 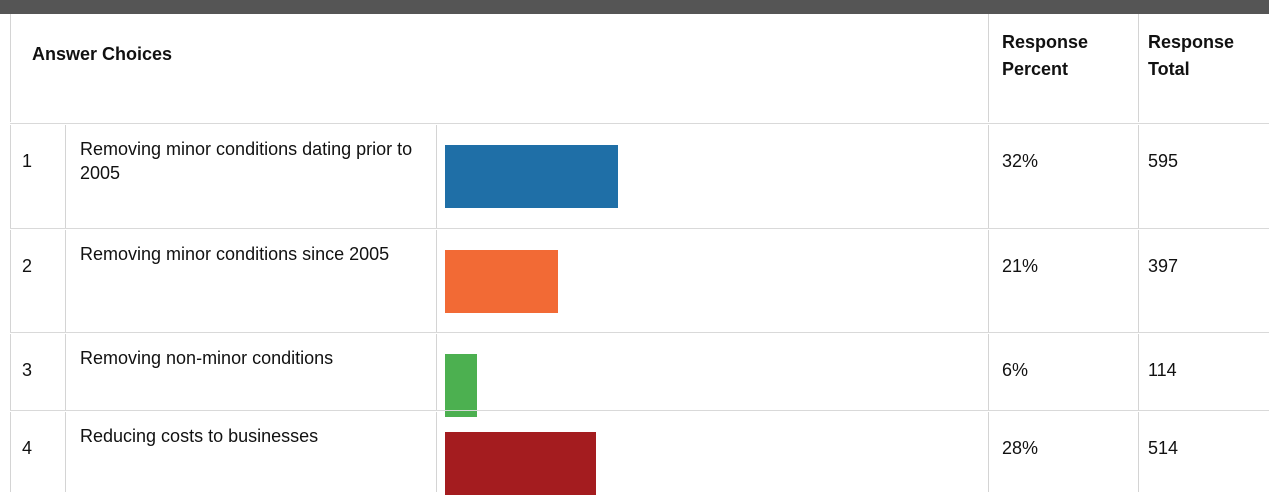 What do you see at coordinates (235, 254) in the screenshot?
I see `choice-label: Removing minor conditions since 2005` at bounding box center [235, 254].